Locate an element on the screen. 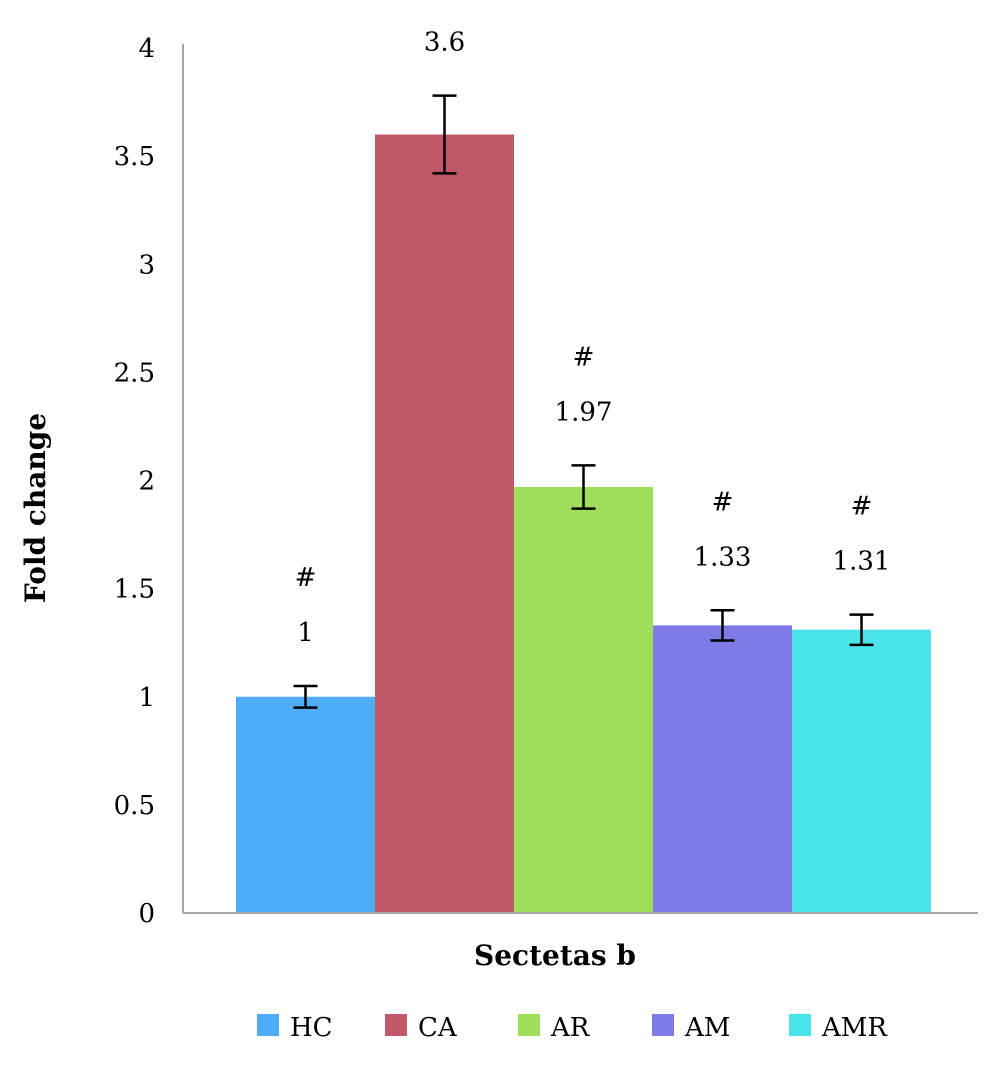  bar-amr is located at coordinates (861, 771).